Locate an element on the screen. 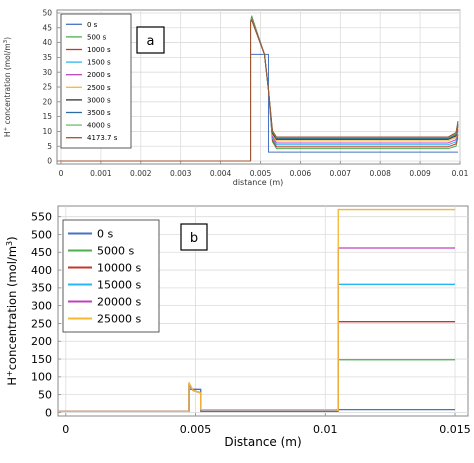 Image resolution: width=474 pixels, height=463 pixels. legend-entry: 1500 s is located at coordinates (99, 63).